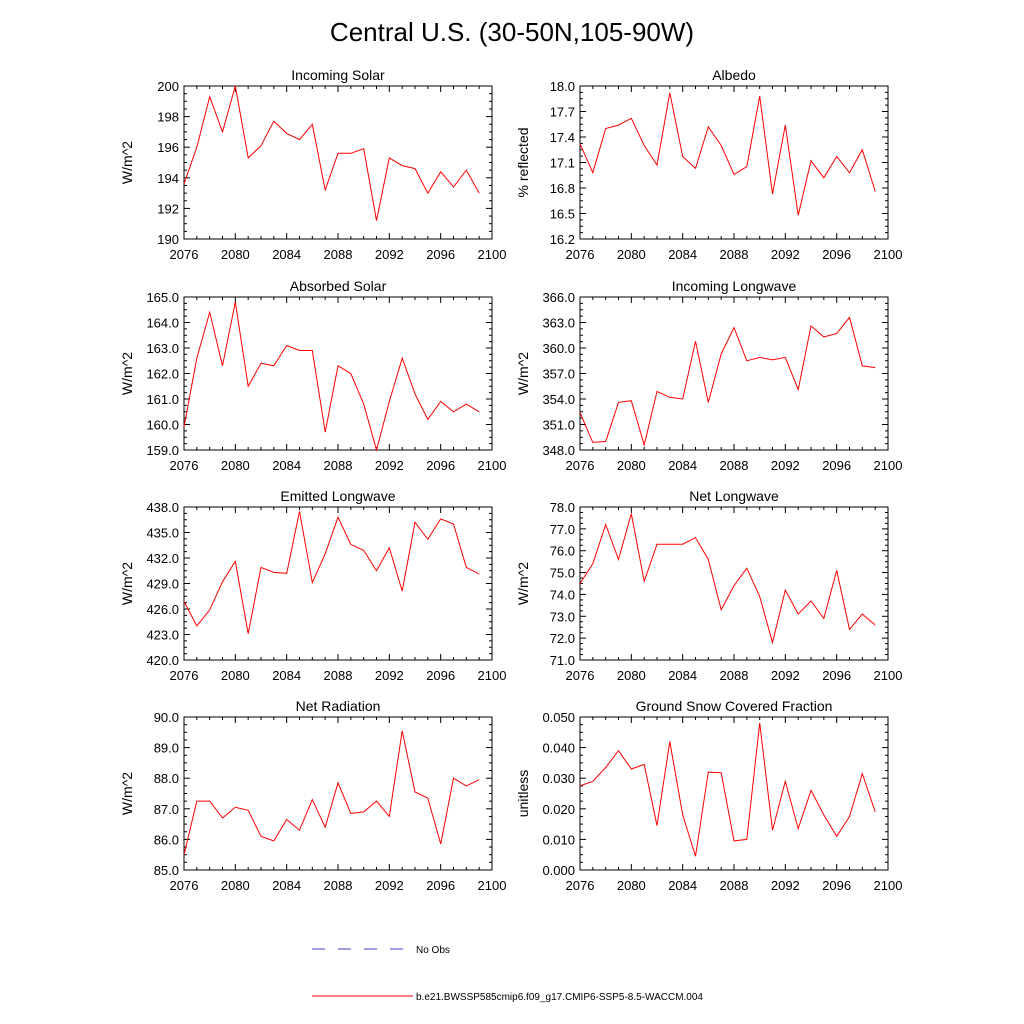 This screenshot has height=1024, width=1024. I want to click on y-tick-label: 85.0, so click(166, 870).